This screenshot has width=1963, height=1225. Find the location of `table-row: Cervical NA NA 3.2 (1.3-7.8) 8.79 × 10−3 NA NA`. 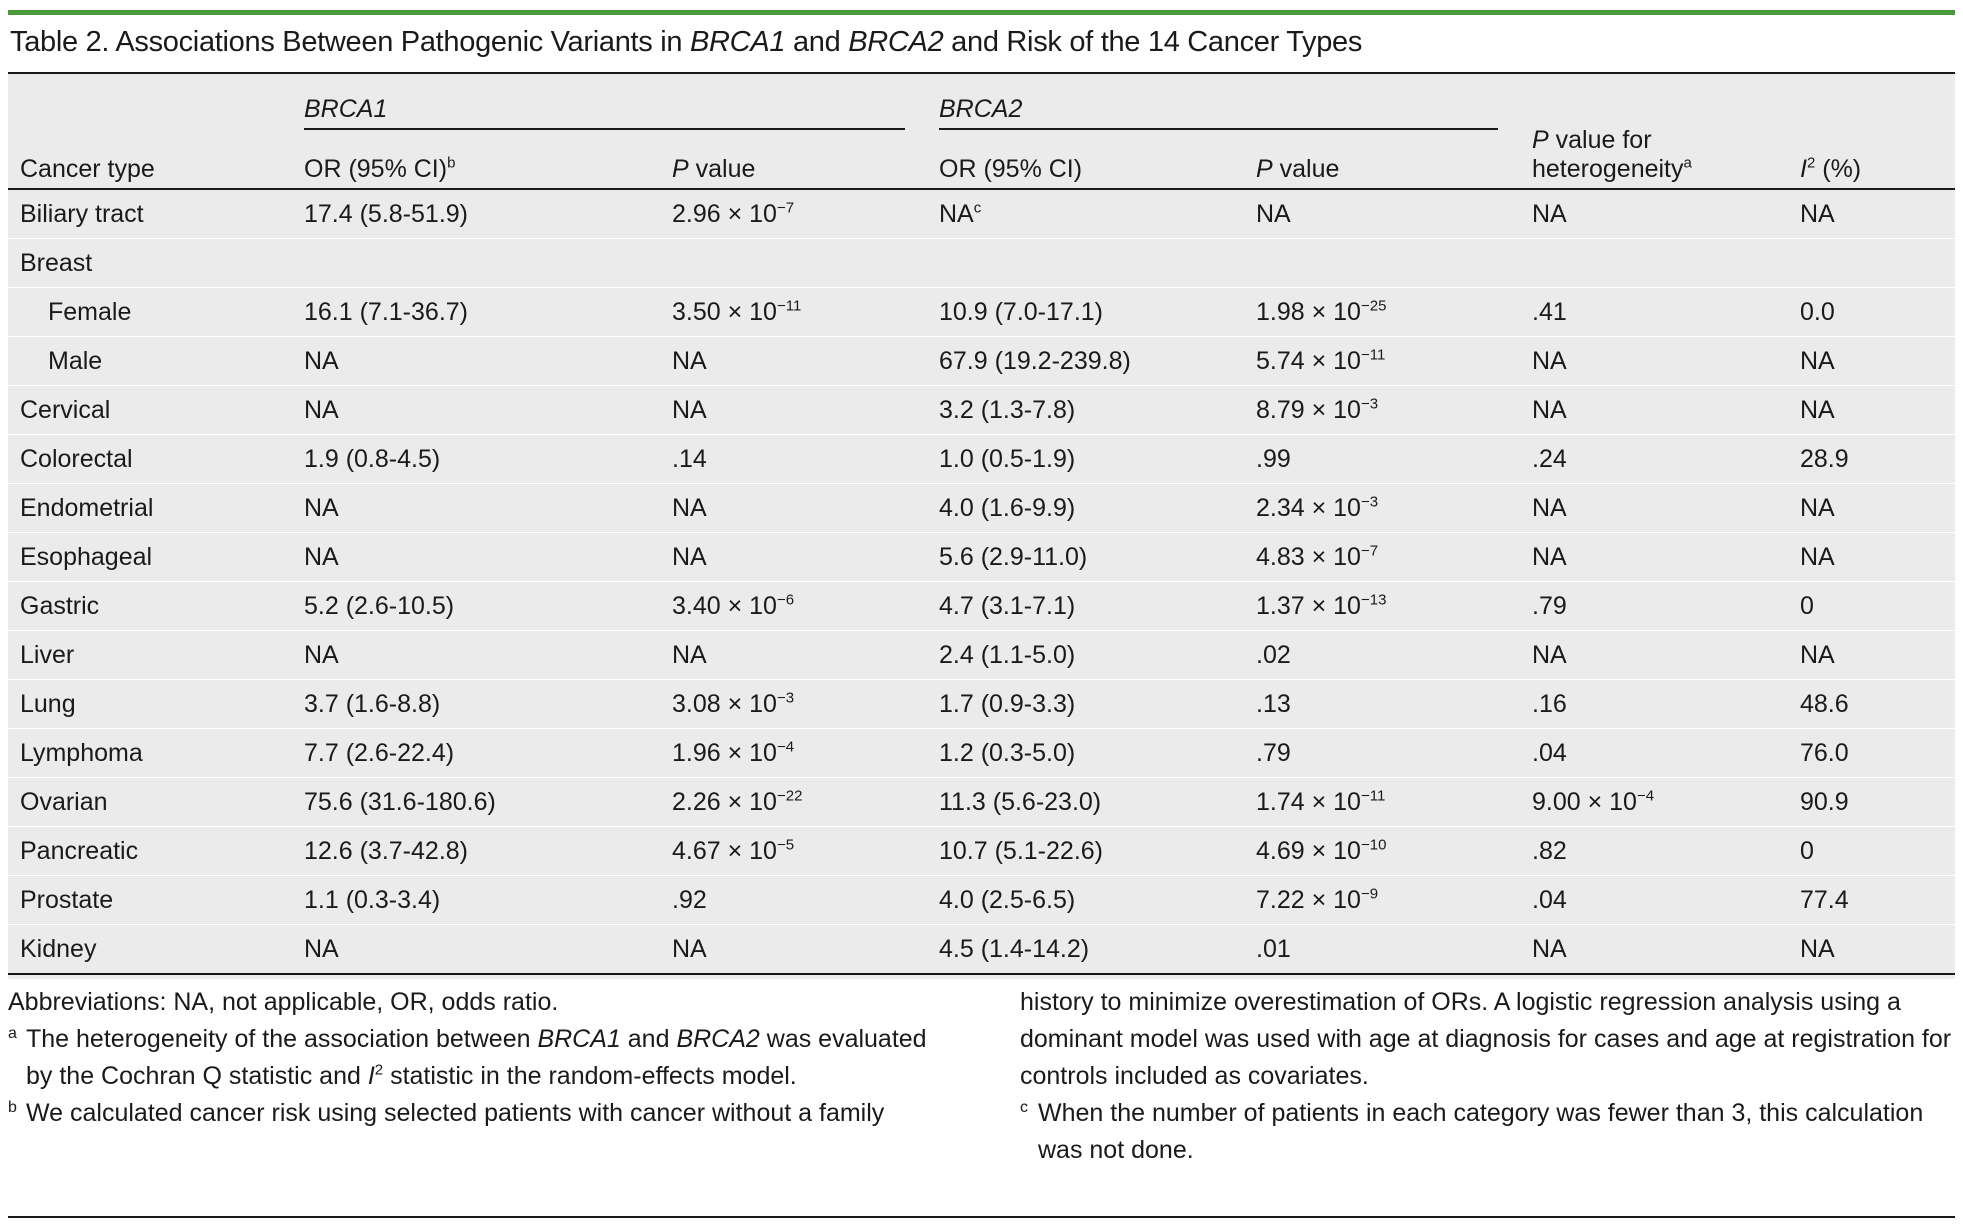

table-row: Cervical NA NA 3.2 (1.3-7.8) 8.79 × 10−3 NA NA is located at coordinates (981, 410).